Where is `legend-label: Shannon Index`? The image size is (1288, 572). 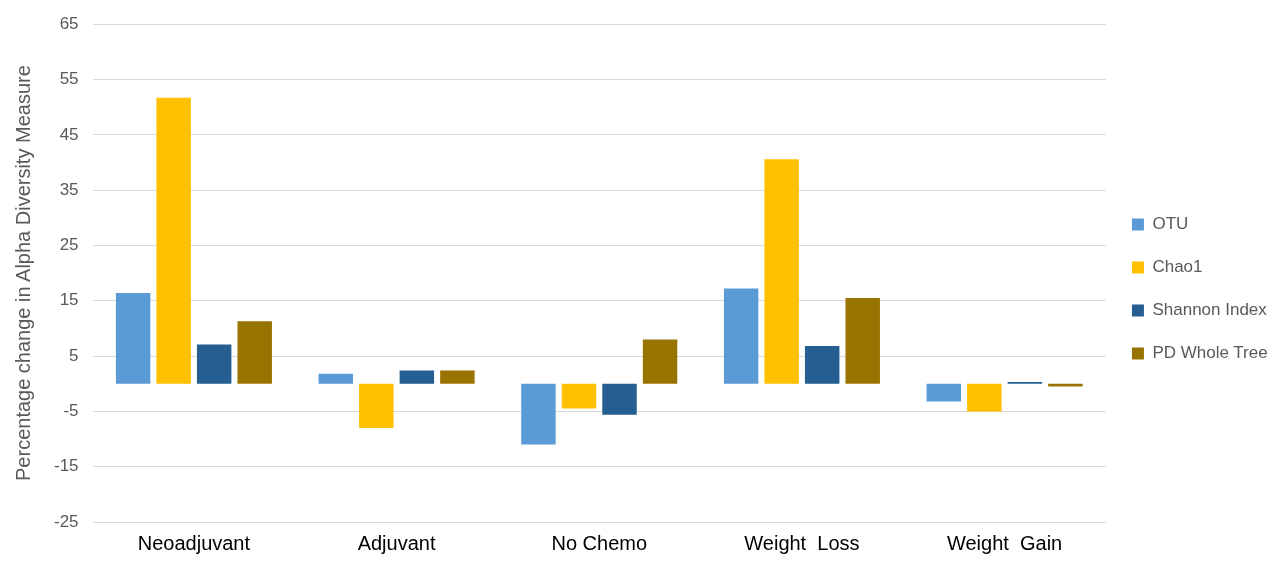 legend-label: Shannon Index is located at coordinates (1210, 310).